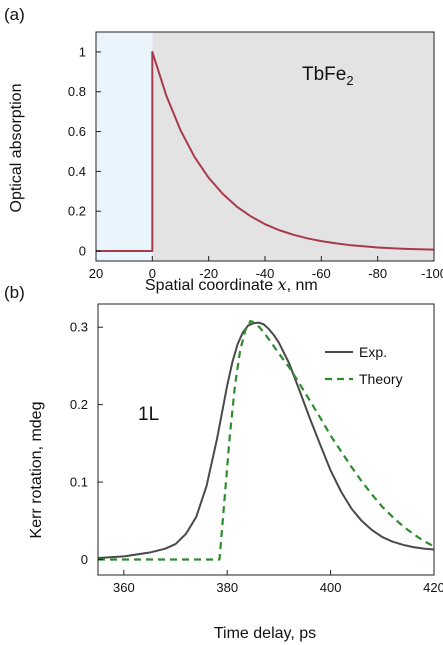 This screenshot has height=645, width=443. I want to click on y-axis-label: Kerr rotation, mdeg, so click(36, 470).